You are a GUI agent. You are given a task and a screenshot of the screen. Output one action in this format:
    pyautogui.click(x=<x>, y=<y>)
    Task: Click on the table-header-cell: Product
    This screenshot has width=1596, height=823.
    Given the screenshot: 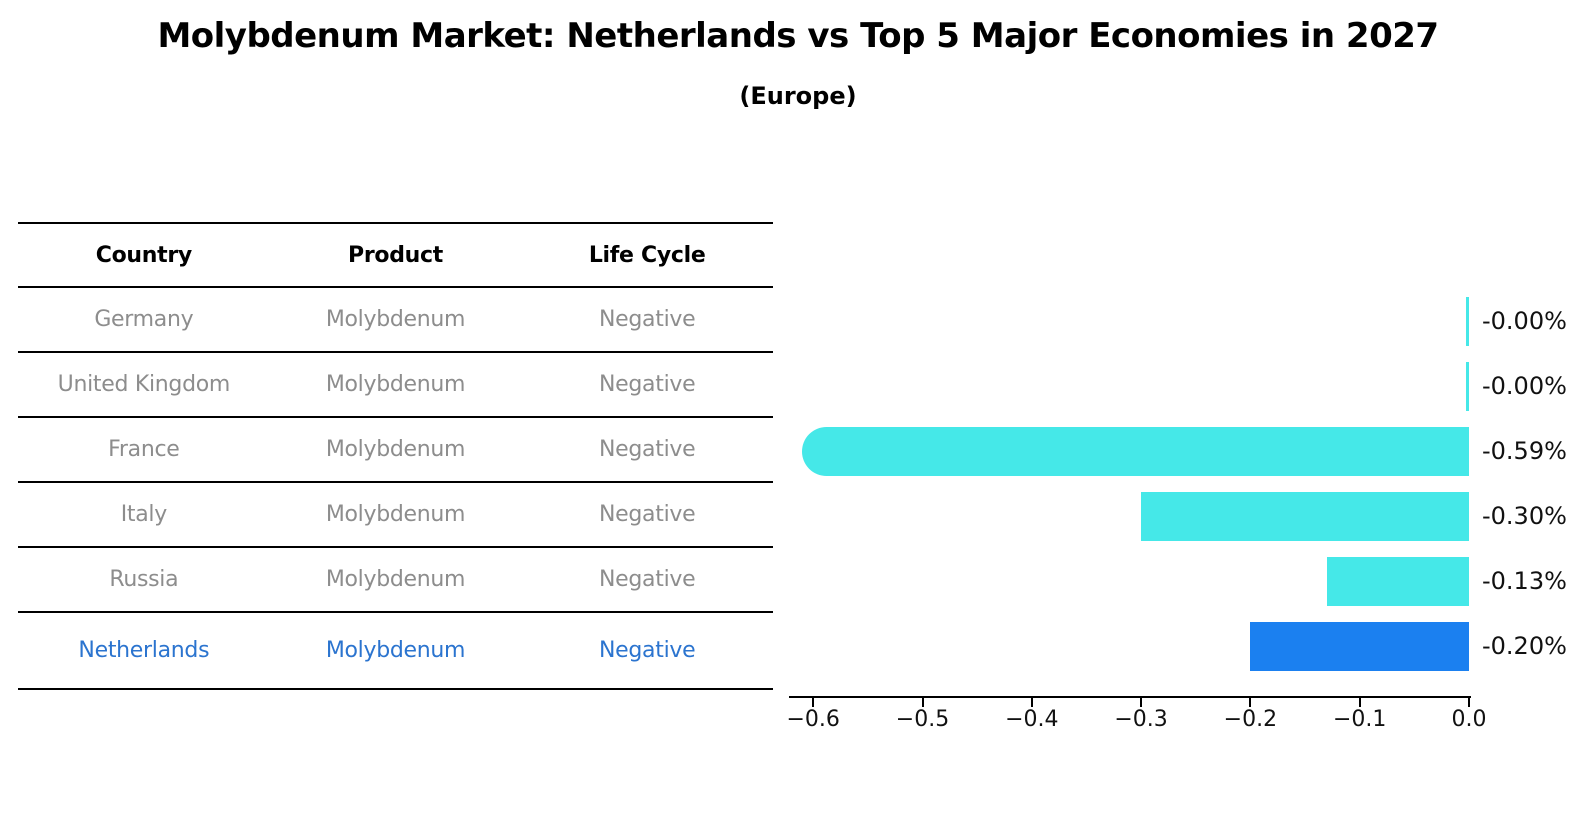 What is the action you would take?
    pyautogui.click(x=395, y=255)
    